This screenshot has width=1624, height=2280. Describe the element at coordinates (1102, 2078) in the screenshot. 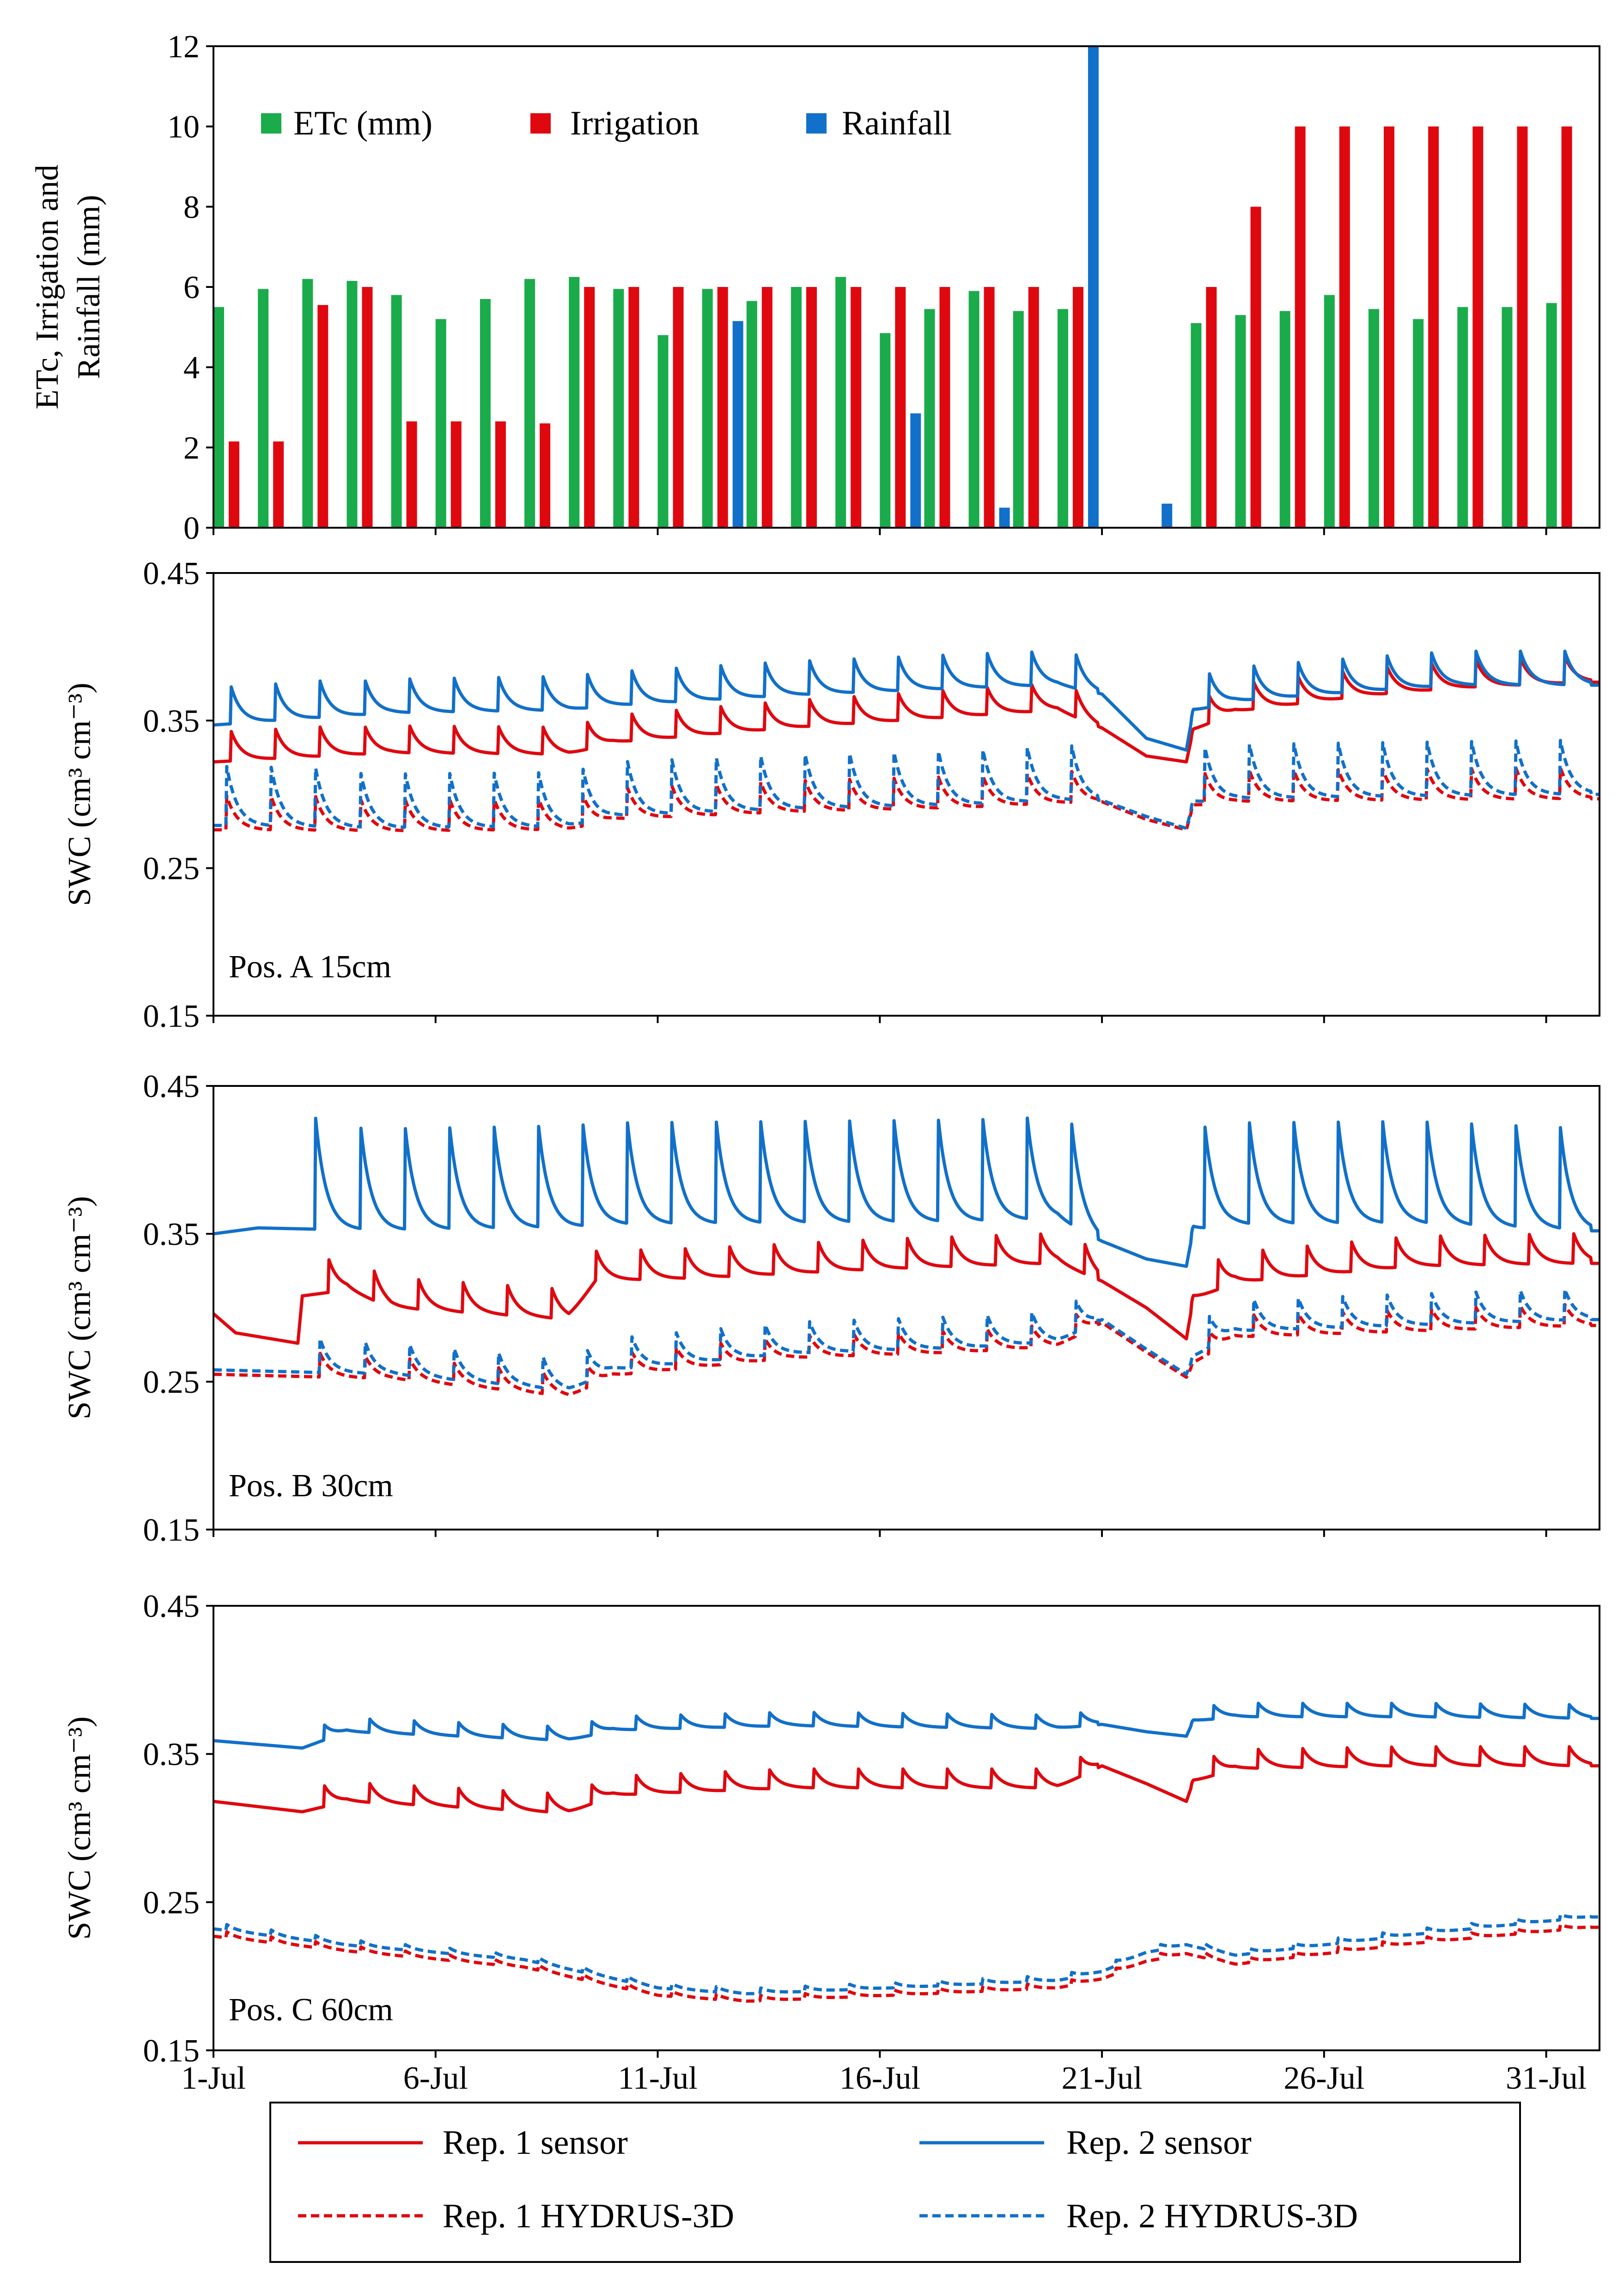

I see `x-tick-label: 21-Jul` at that location.